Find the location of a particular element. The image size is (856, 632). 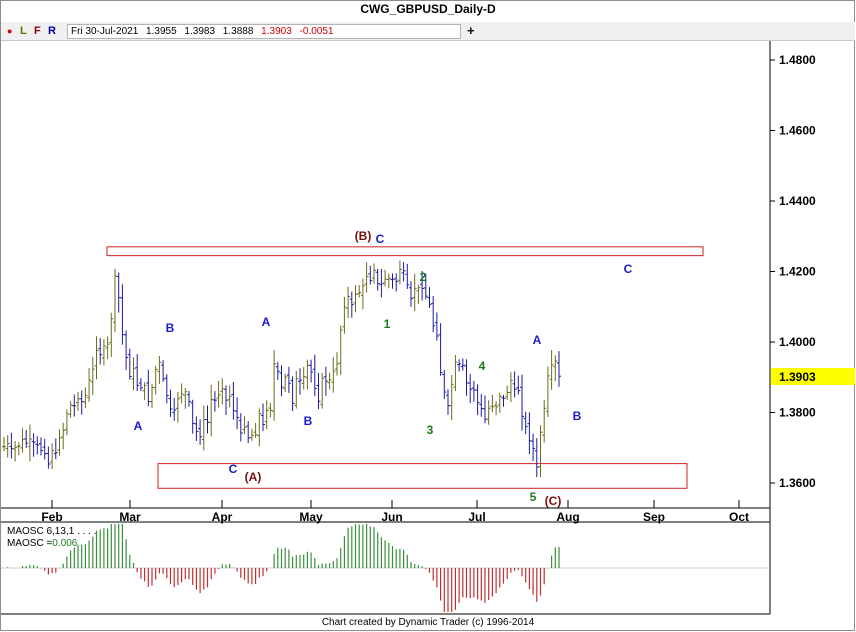

bar-close: 1.3903 is located at coordinates (276, 31).